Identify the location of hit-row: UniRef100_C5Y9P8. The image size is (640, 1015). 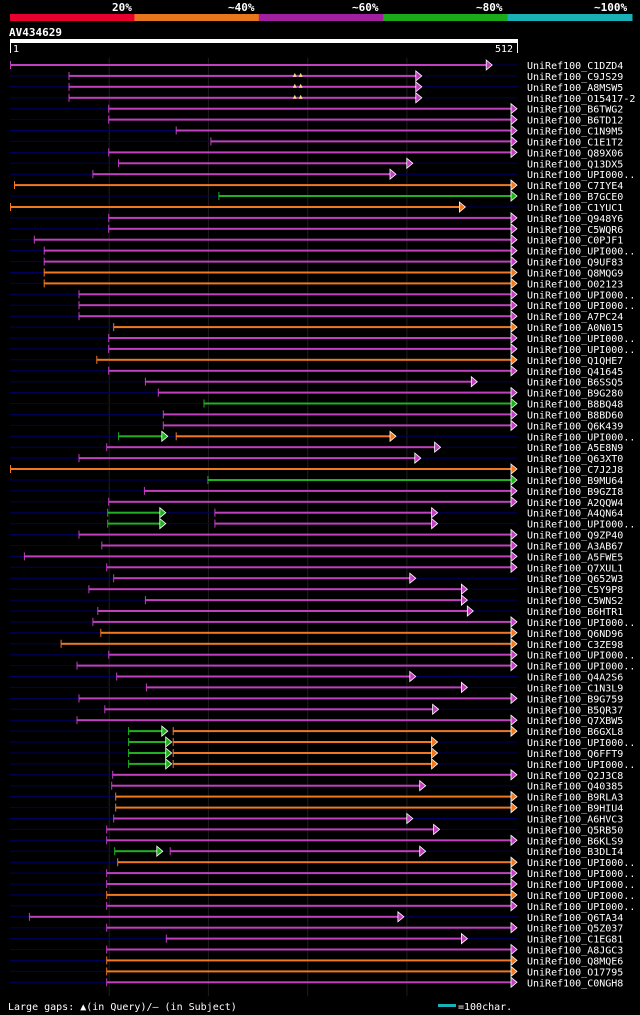
(316, 589).